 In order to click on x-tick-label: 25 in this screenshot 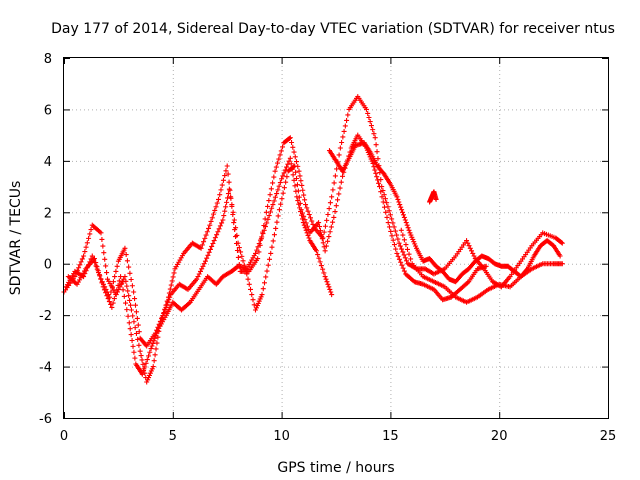, I will do `click(608, 436)`.